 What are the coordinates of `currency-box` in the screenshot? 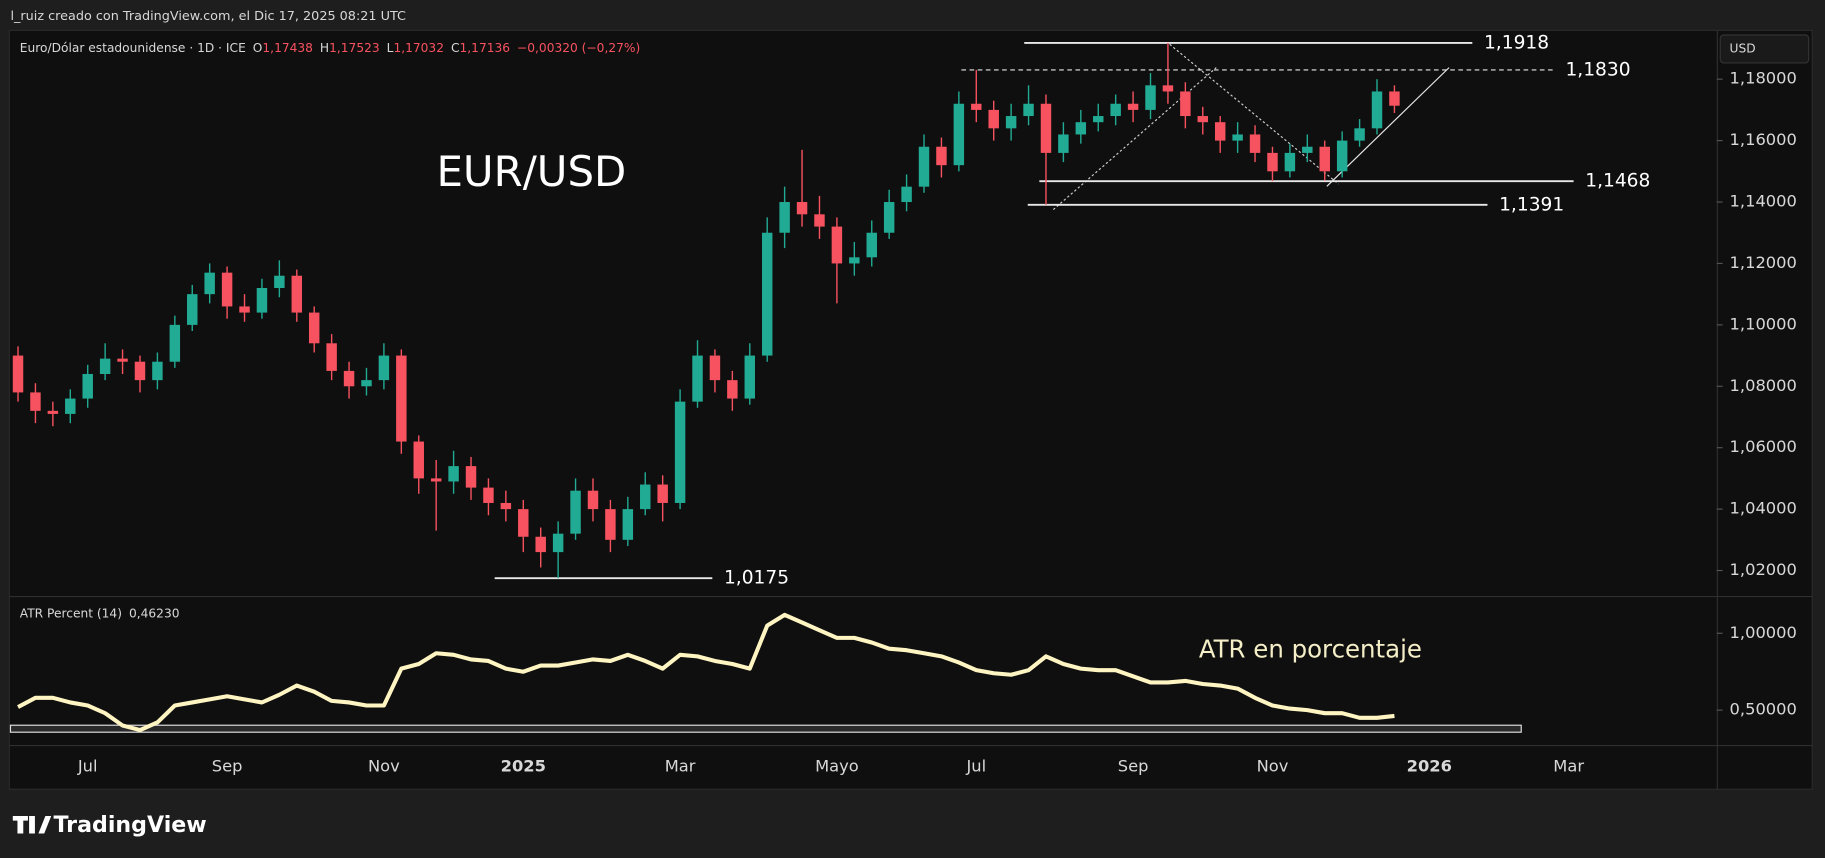 It's located at (1764, 49).